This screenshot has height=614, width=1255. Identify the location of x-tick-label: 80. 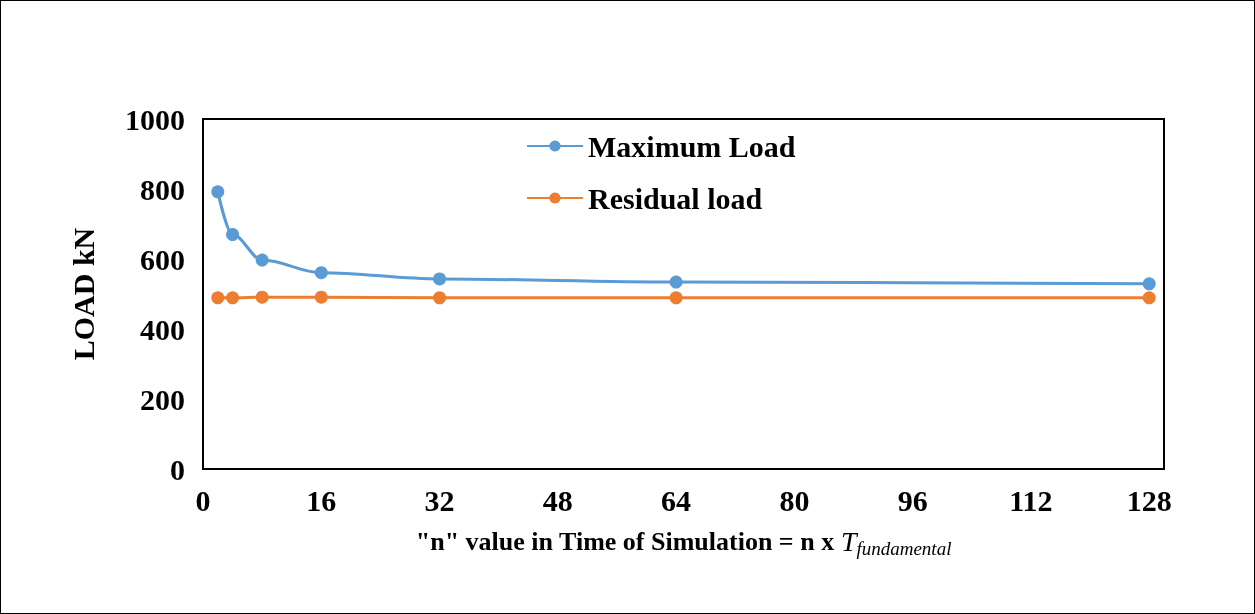
(794, 500).